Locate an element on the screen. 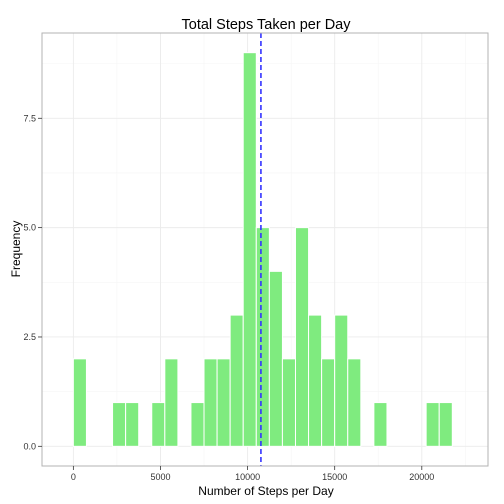 The image size is (504, 504). x-tick-label: 10000 is located at coordinates (247, 477).